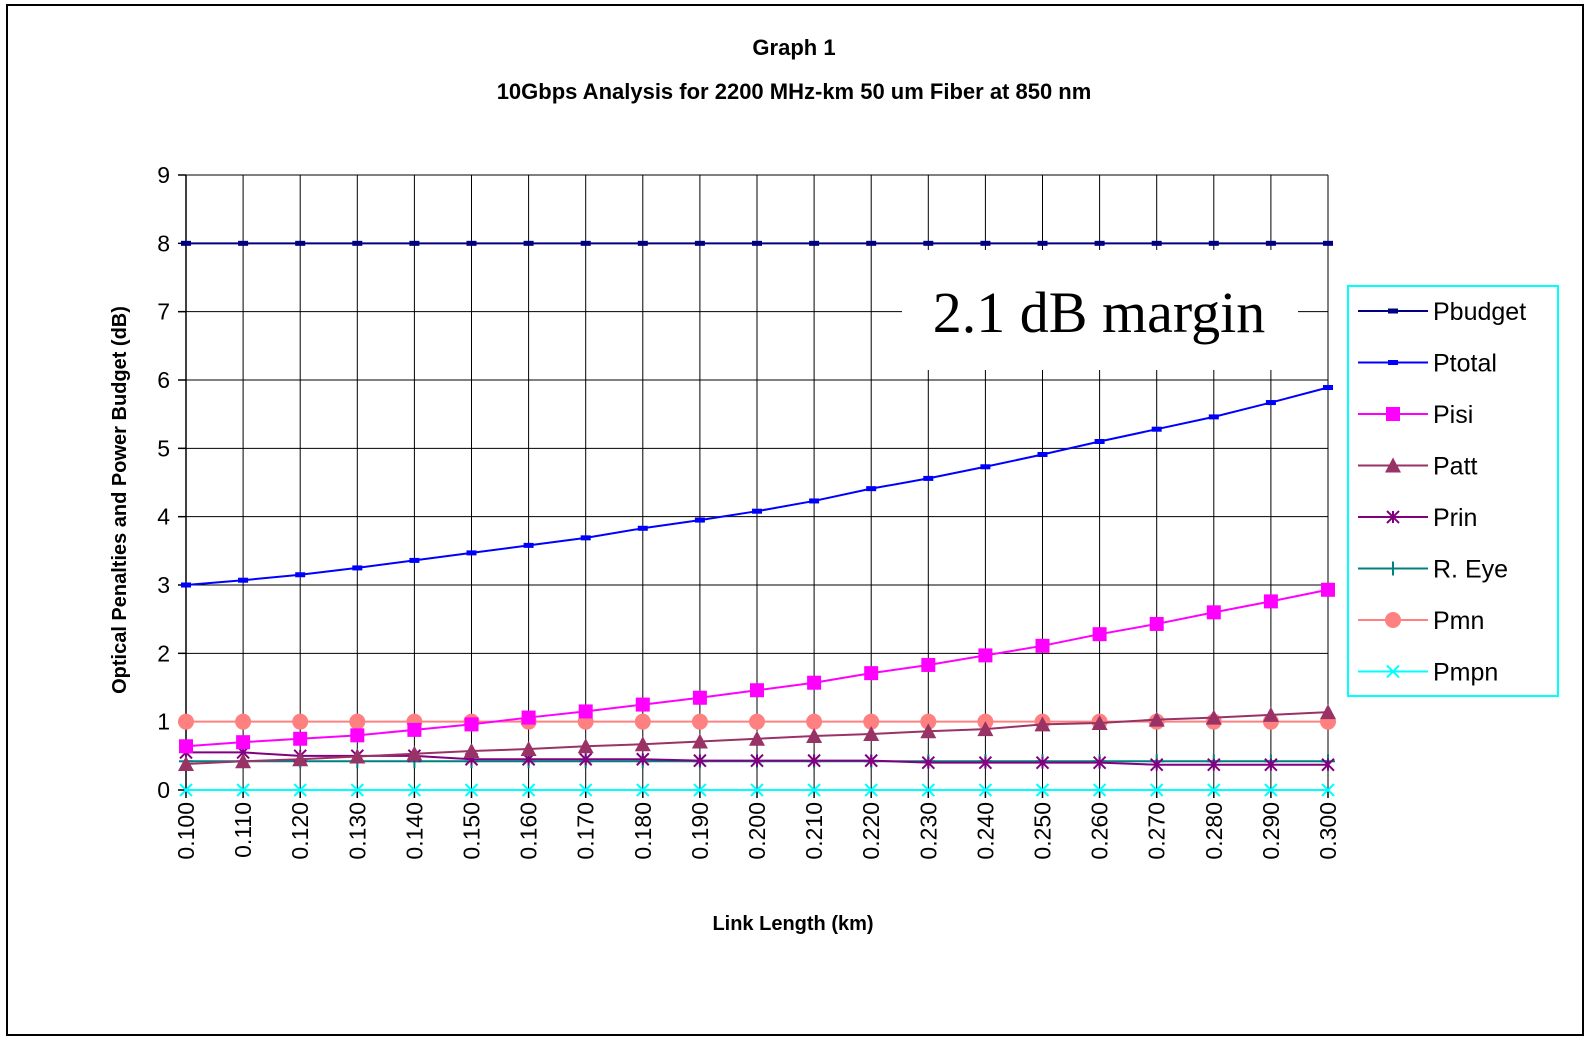 This screenshot has width=1589, height=1040. What do you see at coordinates (1455, 467) in the screenshot?
I see `legend-label: Patt` at bounding box center [1455, 467].